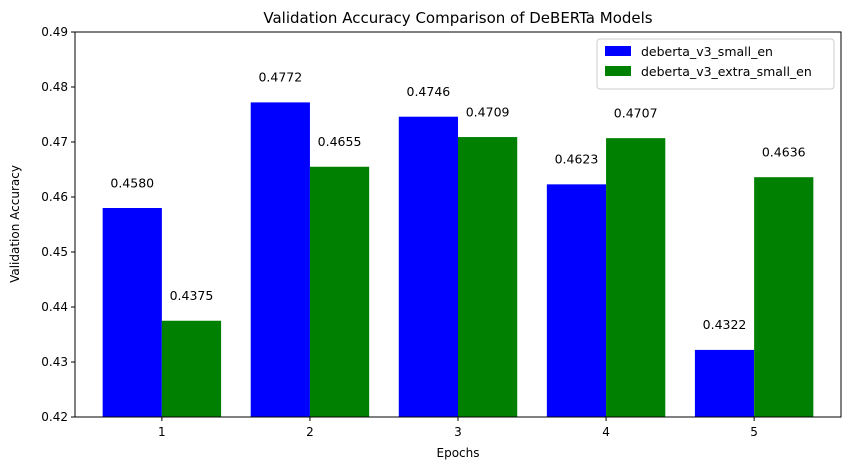  What do you see at coordinates (577, 159) in the screenshot?
I see `value-label-series1-epoch4: 0.4623` at bounding box center [577, 159].